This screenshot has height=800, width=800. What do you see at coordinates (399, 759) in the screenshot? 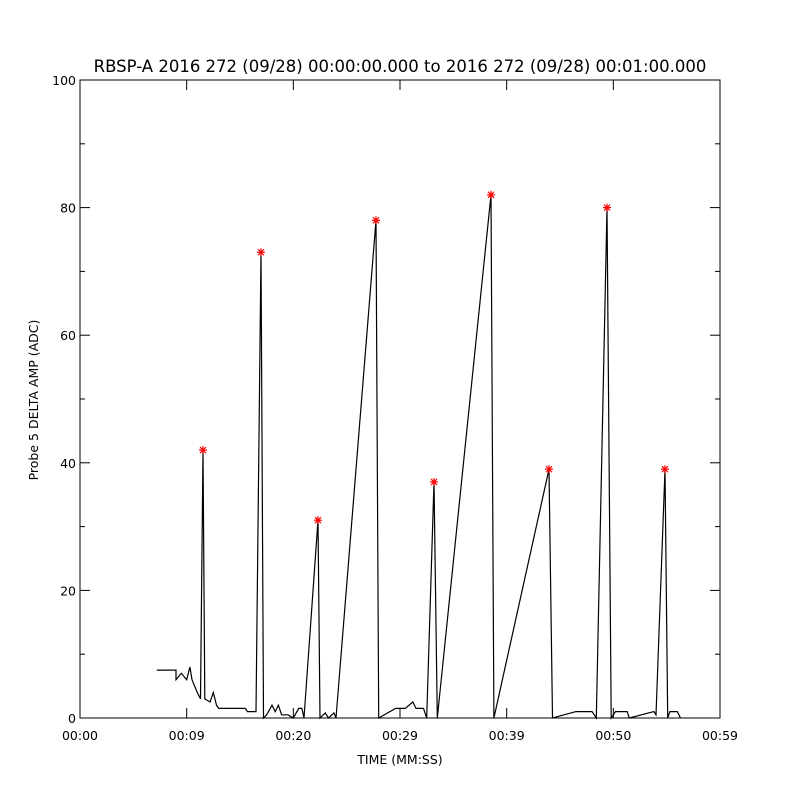
I see `x-axis-label: TIME (MM:SS)` at bounding box center [399, 759].